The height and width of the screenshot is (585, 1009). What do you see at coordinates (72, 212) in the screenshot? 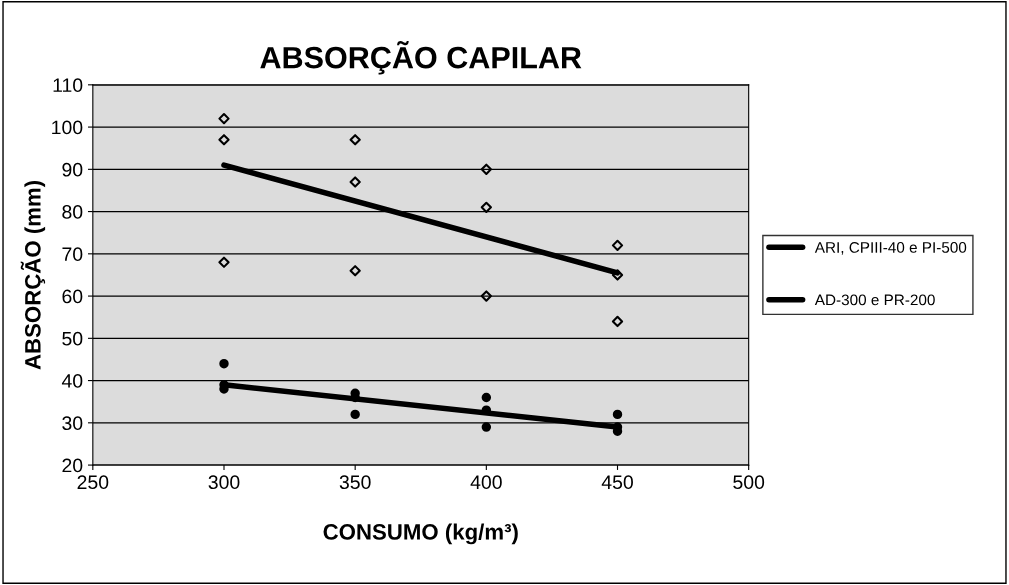
I see `y-tick-label: 80` at bounding box center [72, 212].